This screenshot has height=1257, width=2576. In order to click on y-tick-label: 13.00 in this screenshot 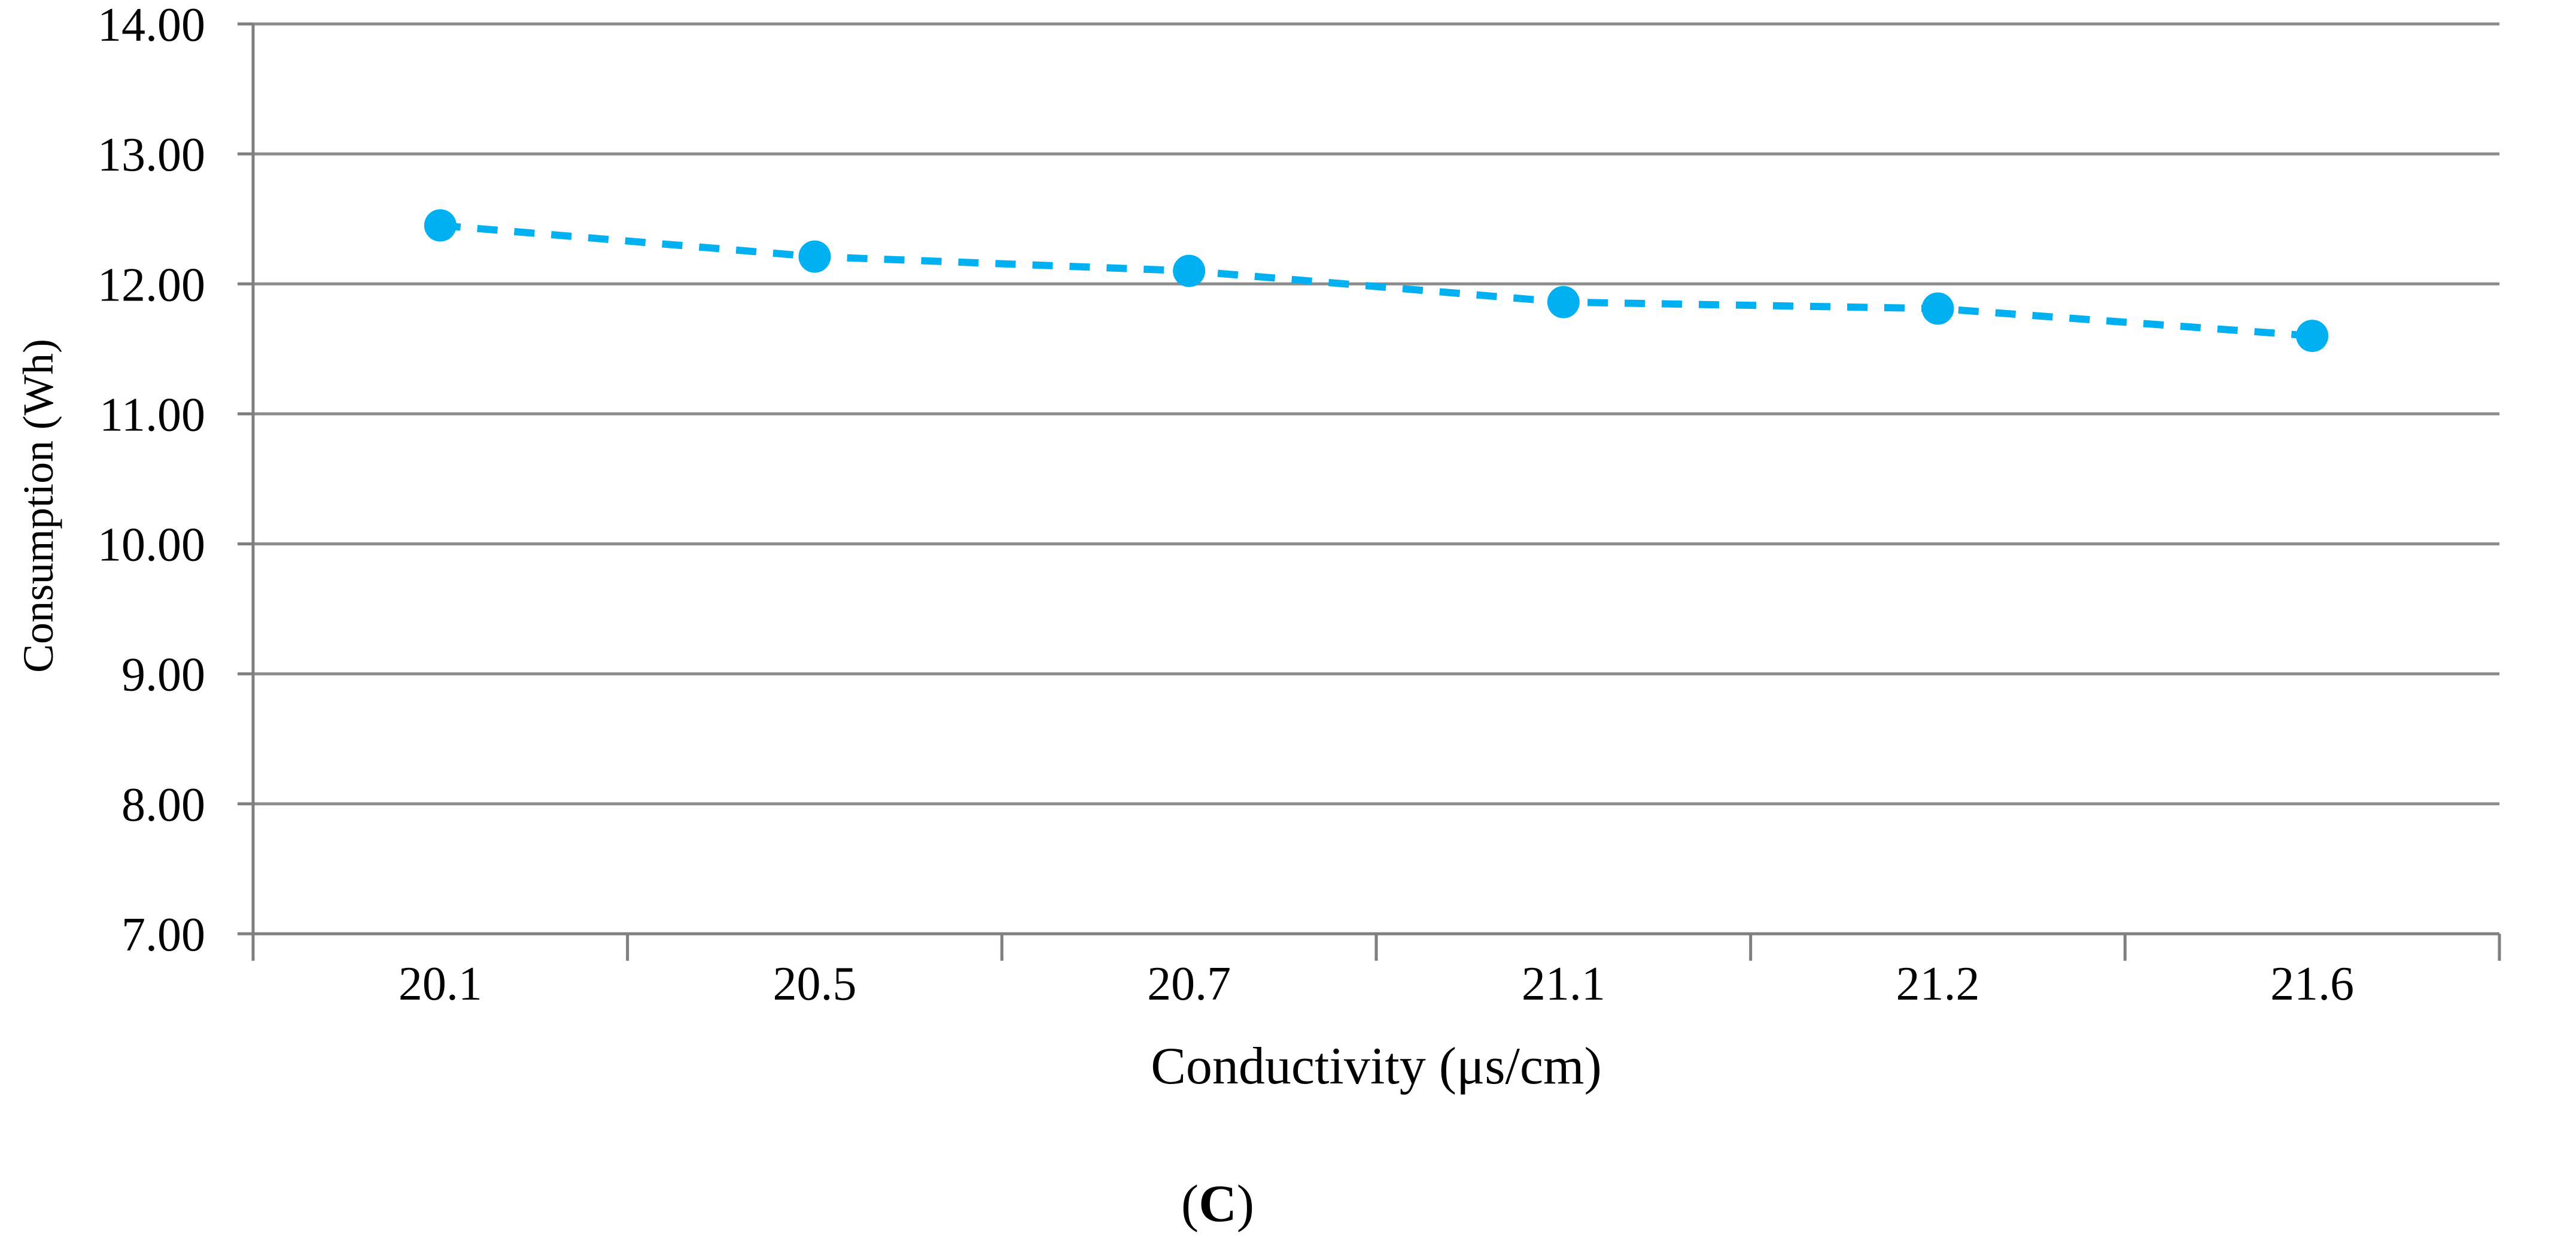, I will do `click(151, 155)`.